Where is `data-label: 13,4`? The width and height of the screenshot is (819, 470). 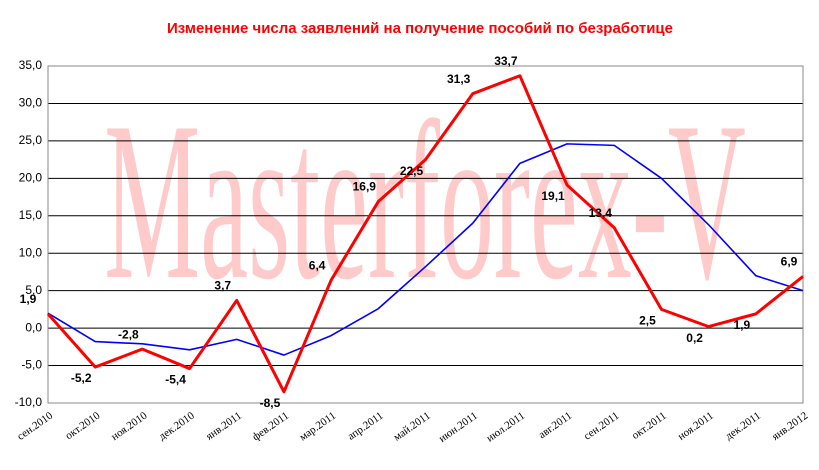 data-label: 13,4 is located at coordinates (601, 213).